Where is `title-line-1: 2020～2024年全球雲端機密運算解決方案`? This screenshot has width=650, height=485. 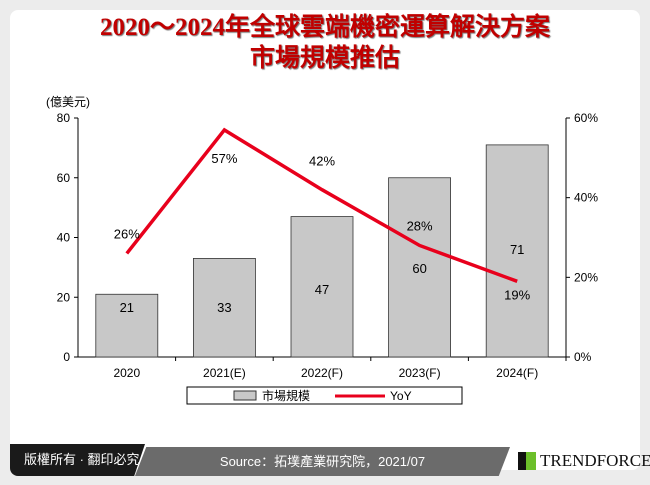 title-line-1: 2020～2024年全球雲端機密運算解決方案 is located at coordinates (324, 27).